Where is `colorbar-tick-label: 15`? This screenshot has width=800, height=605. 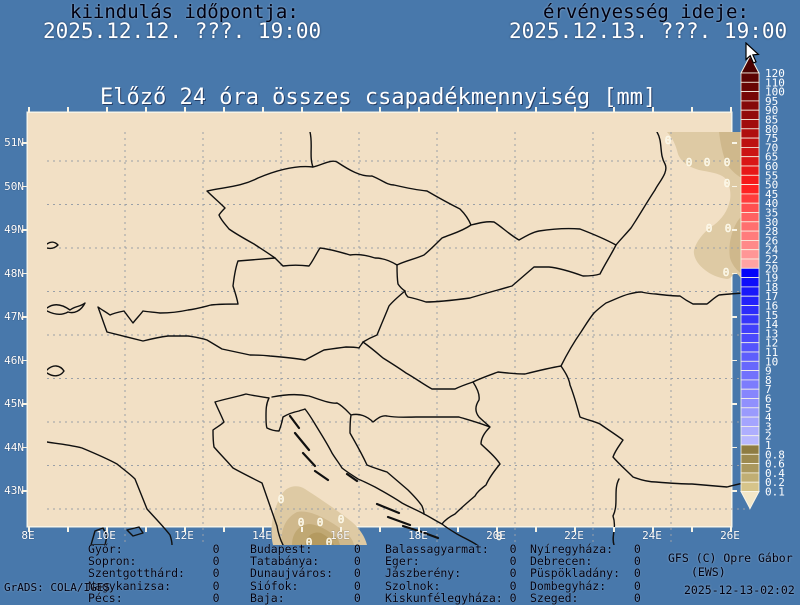 colorbar-tick-label: 15 is located at coordinates (771, 315).